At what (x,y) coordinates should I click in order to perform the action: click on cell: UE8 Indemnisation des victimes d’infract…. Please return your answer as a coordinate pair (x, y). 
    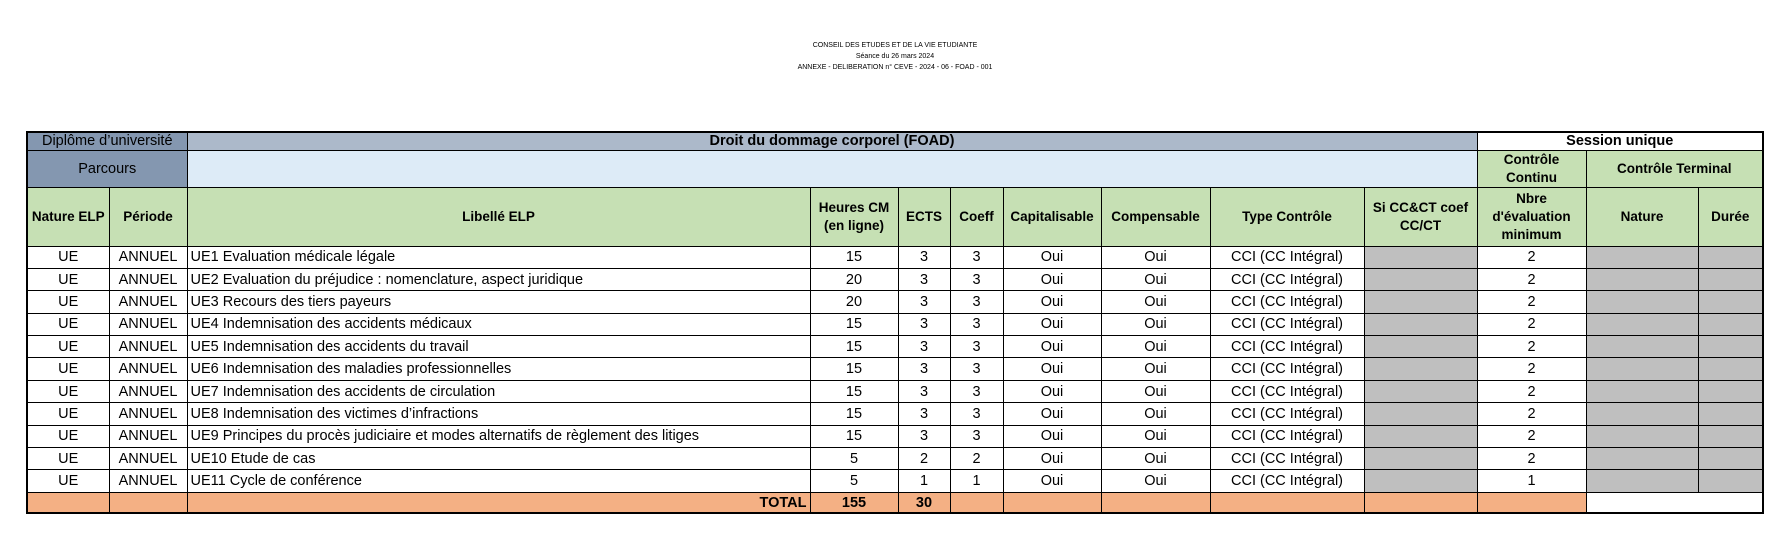
    Looking at the image, I should click on (498, 414).